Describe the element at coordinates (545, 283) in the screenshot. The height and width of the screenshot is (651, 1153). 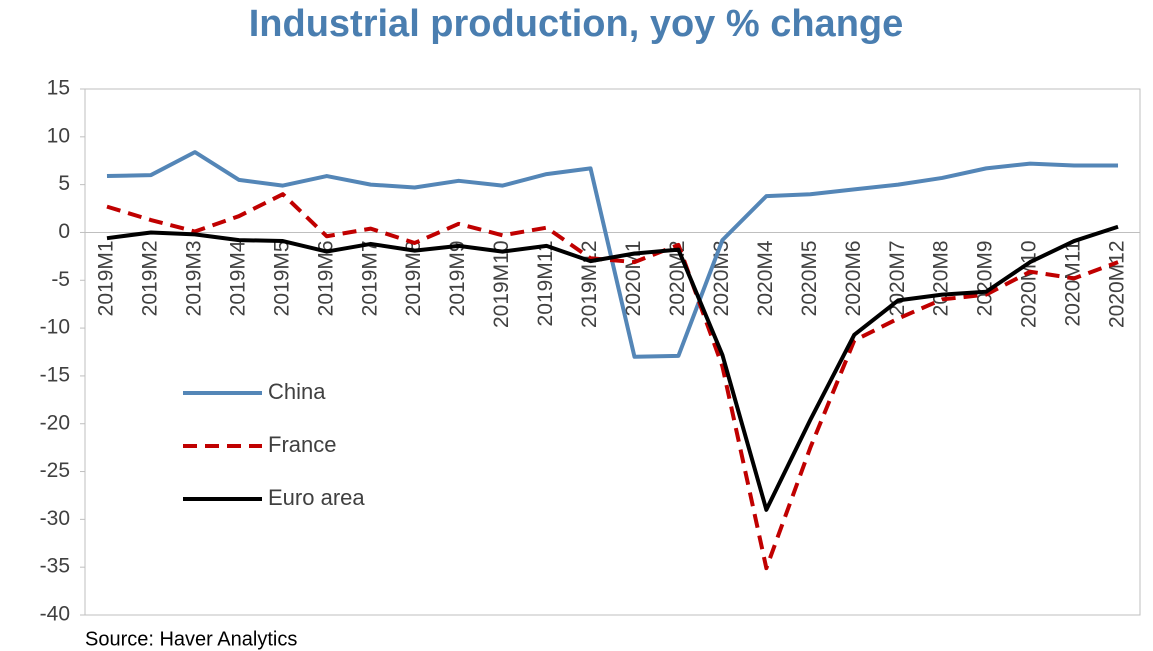
I see `x-tick-label: 2019M11` at that location.